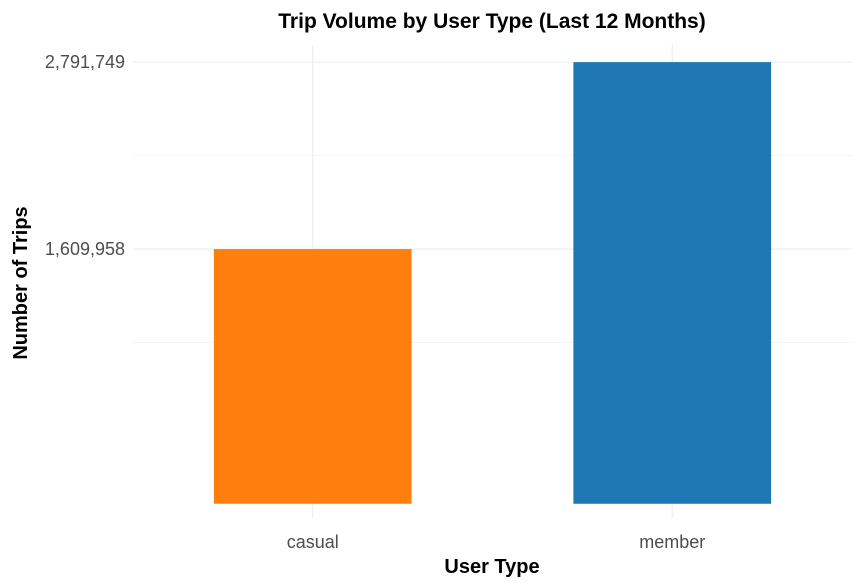 The width and height of the screenshot is (862, 586). I want to click on y-tick-label: 2,791,749, so click(85, 62).